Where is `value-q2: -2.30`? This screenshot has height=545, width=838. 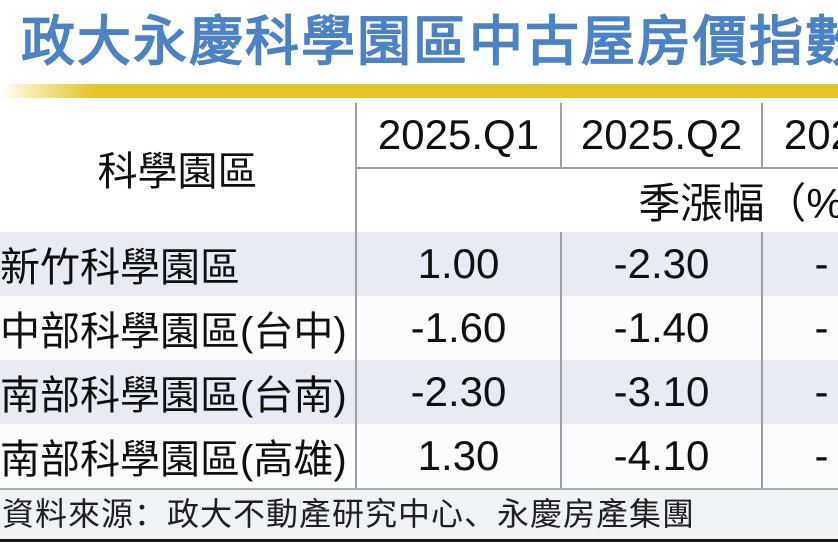
value-q2: -2.30 is located at coordinates (661, 264).